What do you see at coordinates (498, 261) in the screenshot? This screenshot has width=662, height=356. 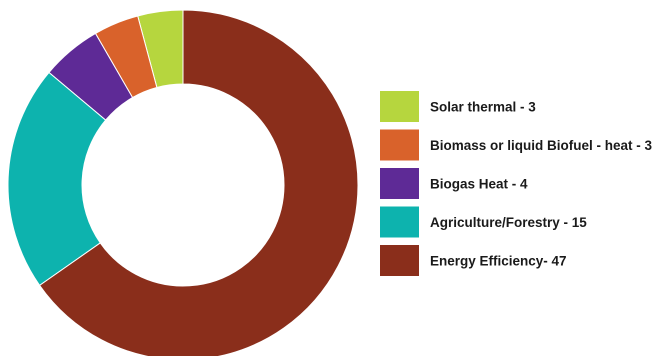 I see `legend-label-energy-efficiency: Energy Efficiency- 47` at bounding box center [498, 261].